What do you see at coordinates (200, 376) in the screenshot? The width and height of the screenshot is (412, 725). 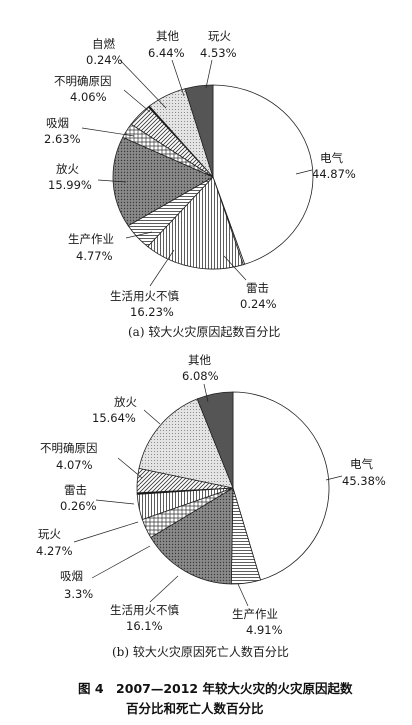 I see `label-b-qita-value: 6.08%` at bounding box center [200, 376].